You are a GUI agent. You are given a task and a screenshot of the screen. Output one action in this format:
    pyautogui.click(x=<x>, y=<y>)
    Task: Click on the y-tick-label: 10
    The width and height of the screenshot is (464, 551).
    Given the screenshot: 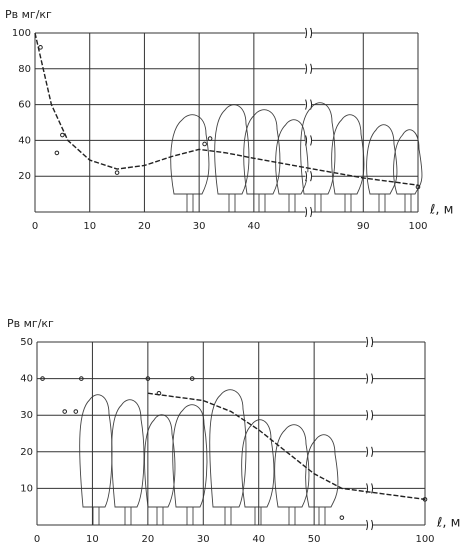 What is the action you would take?
    pyautogui.click(x=26, y=488)
    